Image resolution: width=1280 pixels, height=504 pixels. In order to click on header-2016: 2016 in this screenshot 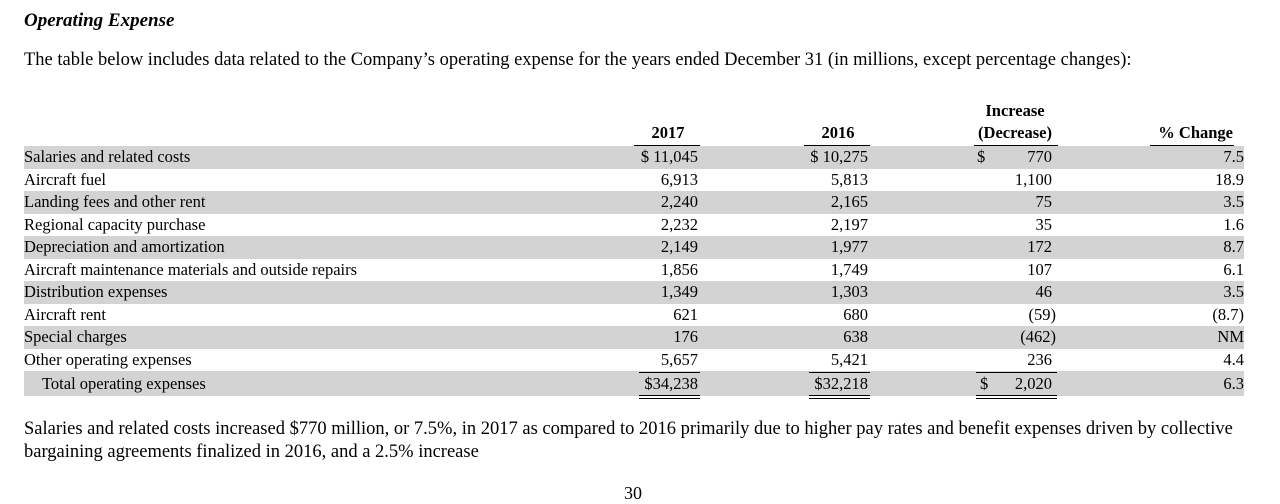, I will do `click(838, 132)`.